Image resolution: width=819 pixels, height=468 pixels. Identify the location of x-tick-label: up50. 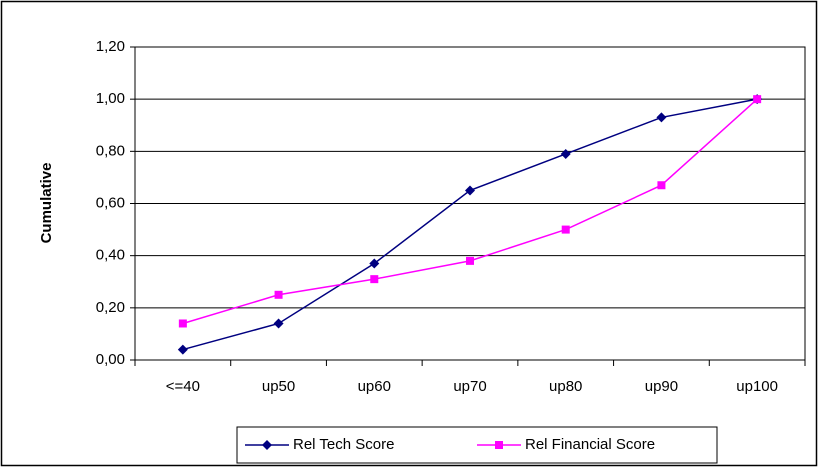
(278, 386).